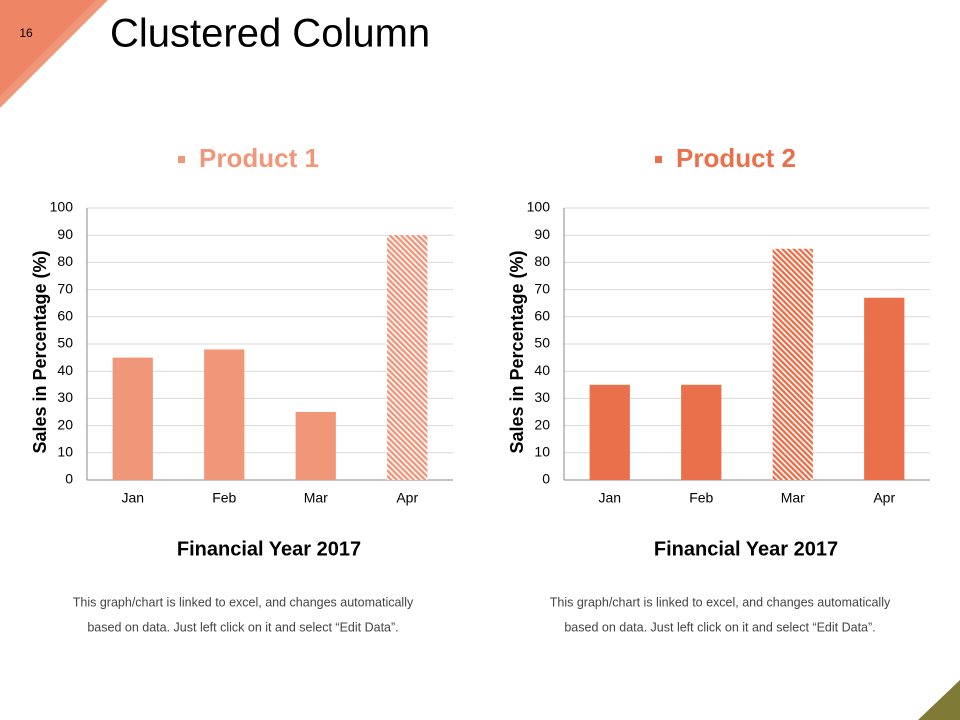 The height and width of the screenshot is (720, 960). I want to click on legend-label: Product 1, so click(259, 158).